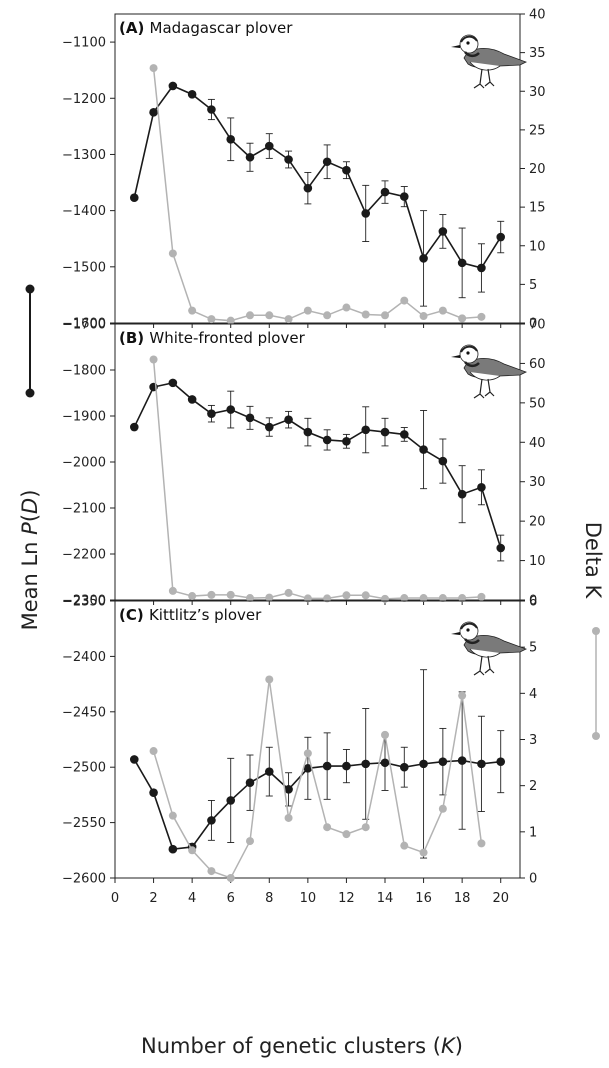 The image size is (609, 1068). What do you see at coordinates (537, 53) in the screenshot?
I see `y-right-tick-label: 35` at bounding box center [537, 53].